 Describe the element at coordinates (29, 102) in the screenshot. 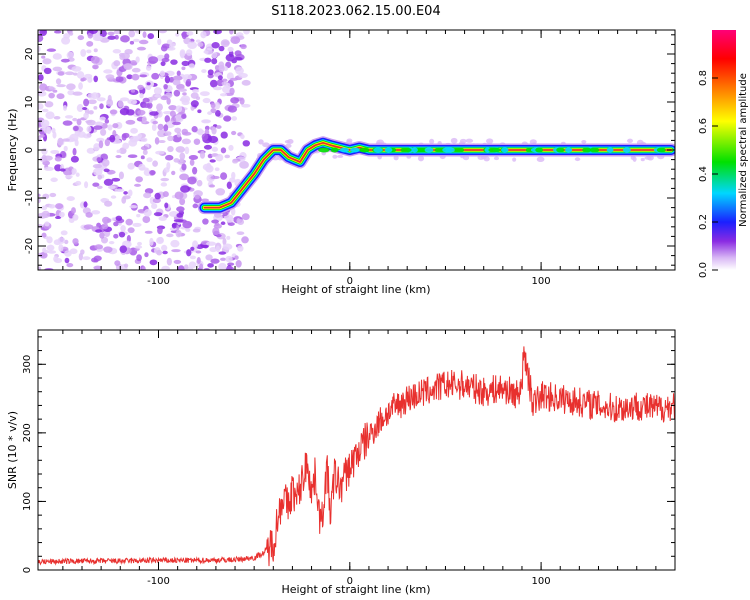

I see `y-tick-label: 10` at that location.